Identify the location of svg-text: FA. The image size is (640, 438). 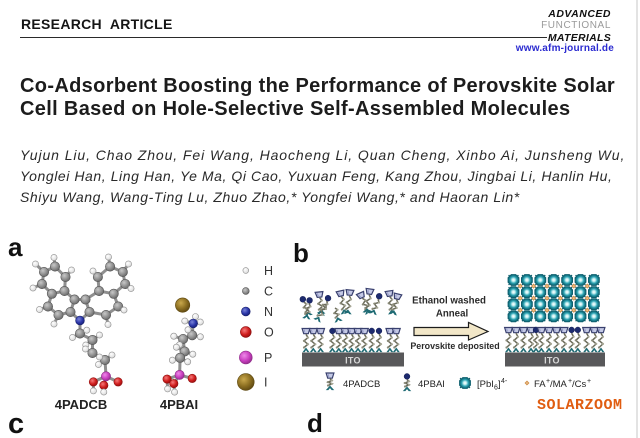
(540, 384).